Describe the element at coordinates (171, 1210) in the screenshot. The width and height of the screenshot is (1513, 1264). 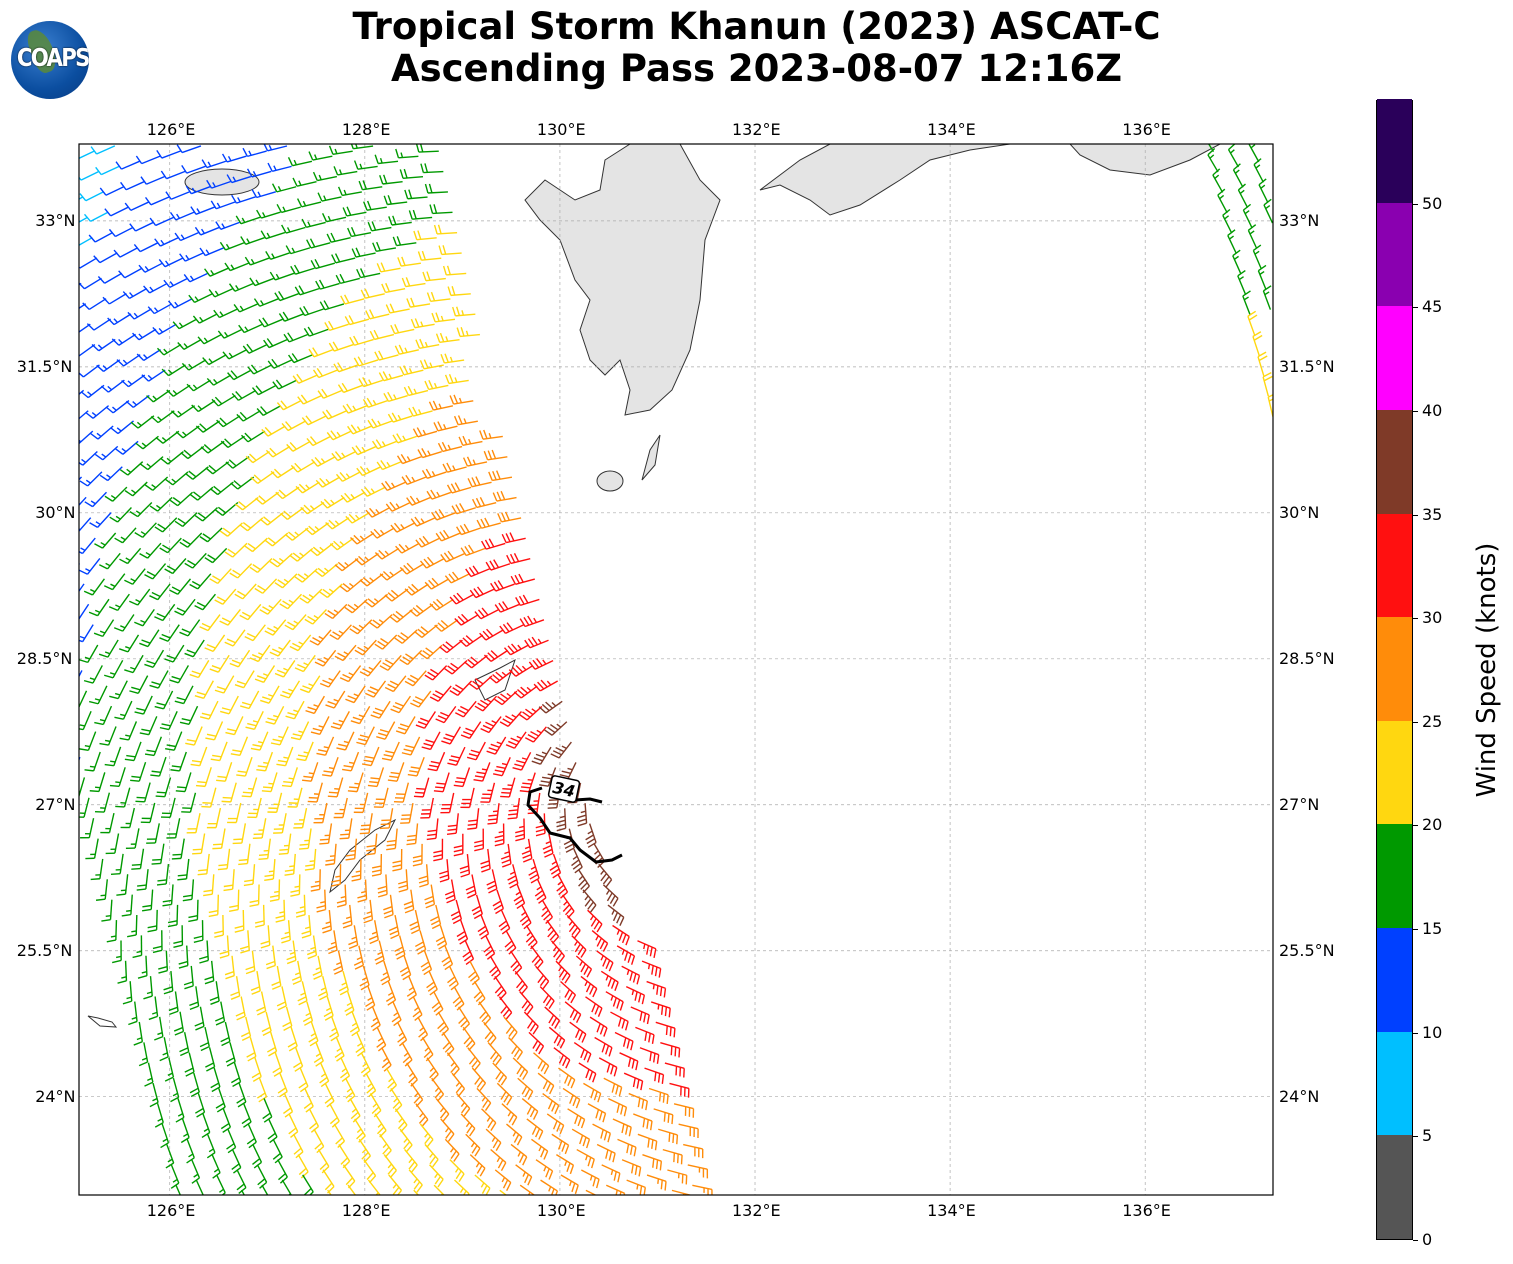
I see `lon-tick-bottom: 126°E` at that location.